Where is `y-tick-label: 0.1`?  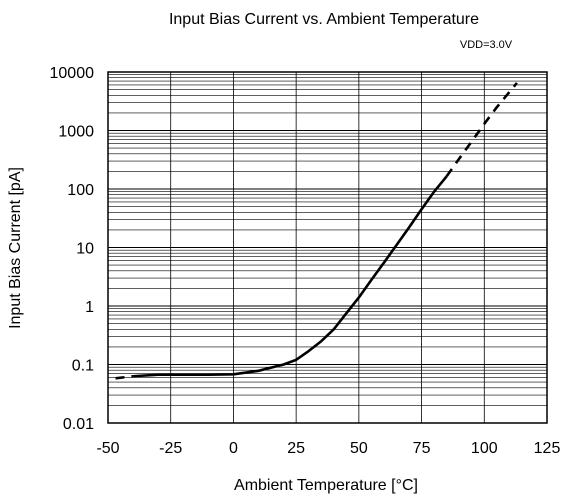 y-tick-label: 0.1 is located at coordinates (83, 366).